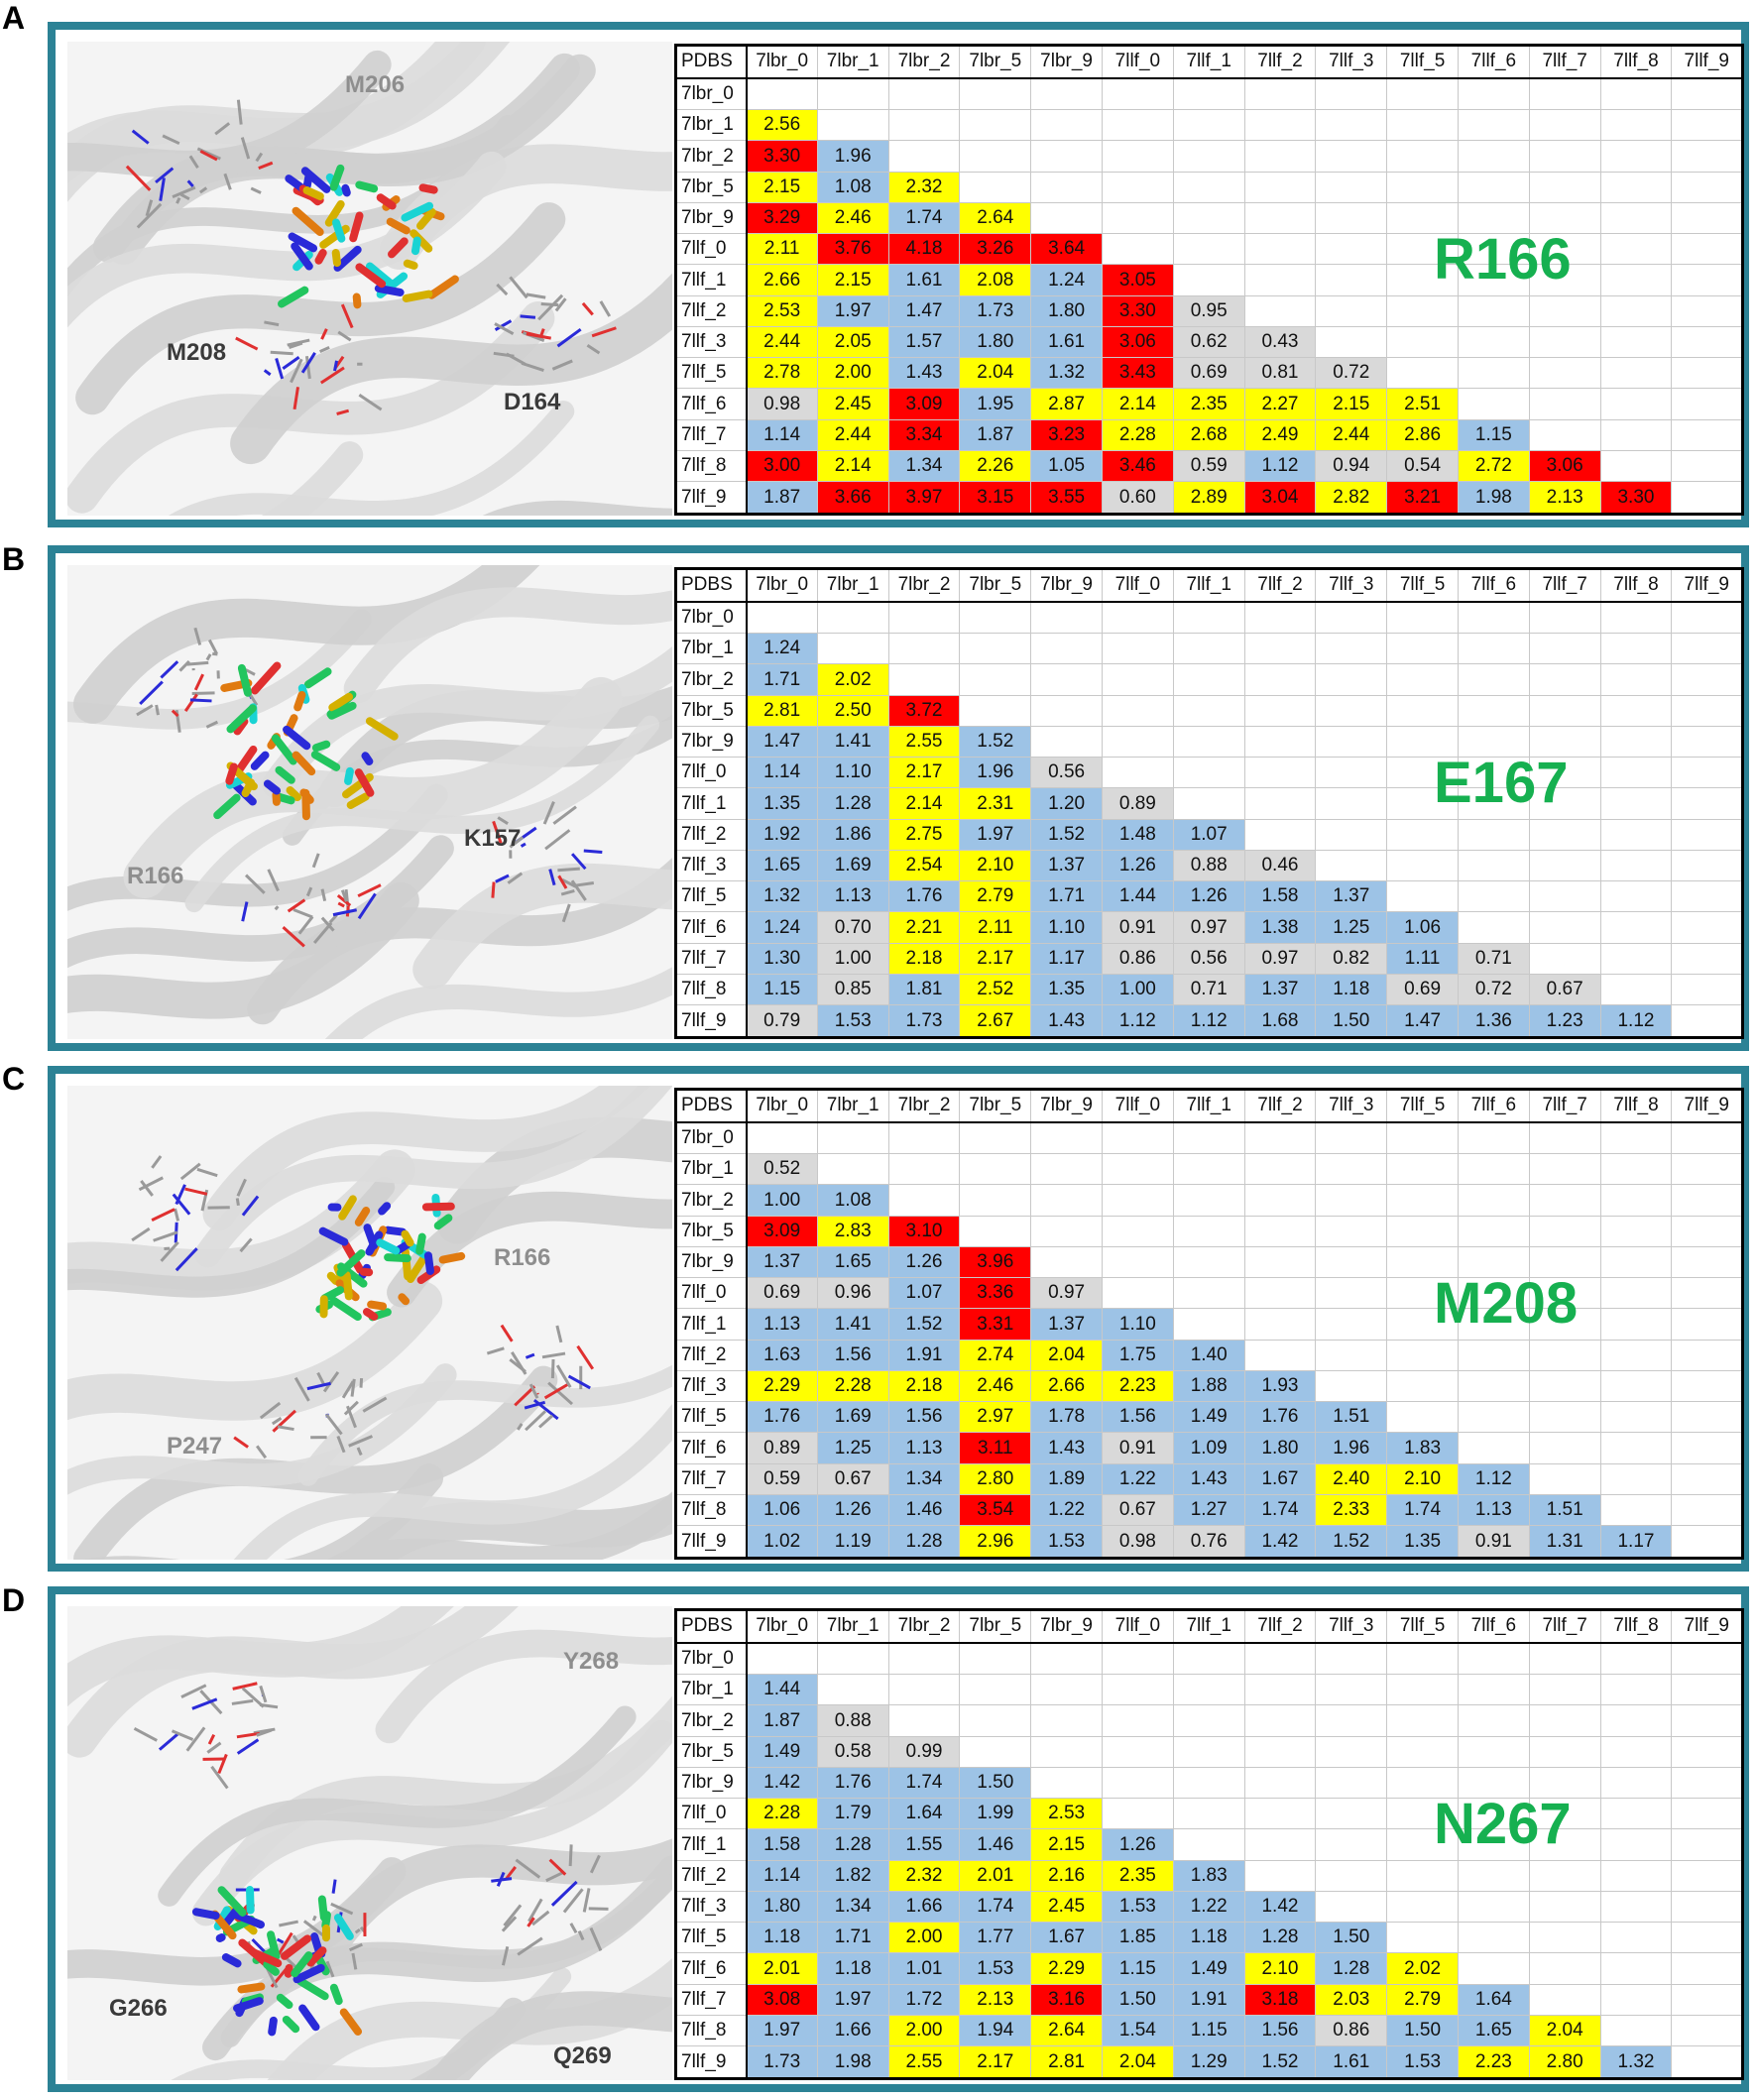 The image size is (1757, 2100). Describe the element at coordinates (711, 435) in the screenshot. I see `row-header: 7llf_7` at that location.